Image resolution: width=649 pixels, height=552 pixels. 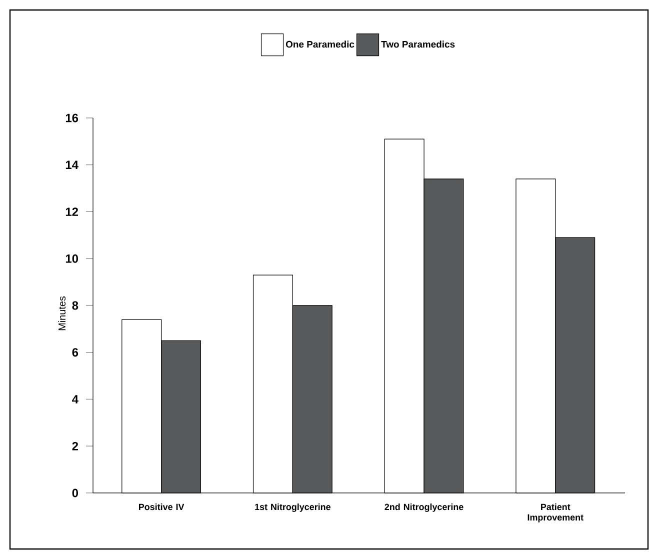 I want to click on legend-label: One Paramedic, so click(x=320, y=44).